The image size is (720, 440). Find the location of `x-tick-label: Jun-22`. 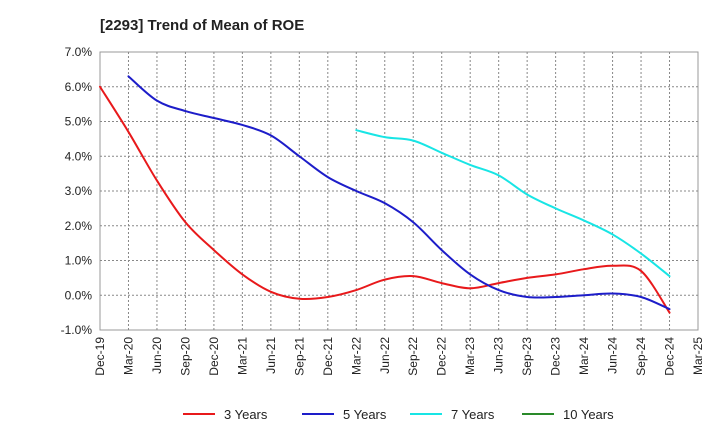

x-tick-label: Jun-22 is located at coordinates (385, 355).